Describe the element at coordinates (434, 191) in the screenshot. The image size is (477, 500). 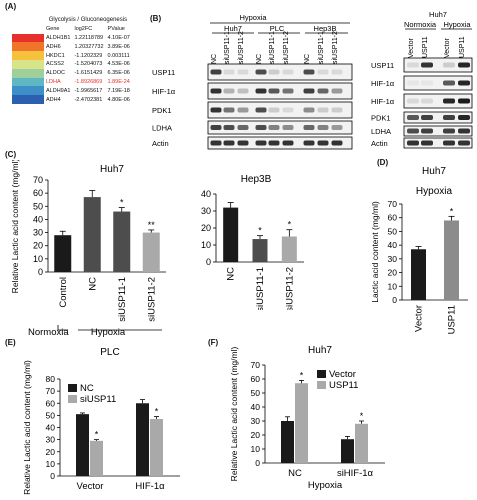
I see `chart-title: Hypoxia` at that location.